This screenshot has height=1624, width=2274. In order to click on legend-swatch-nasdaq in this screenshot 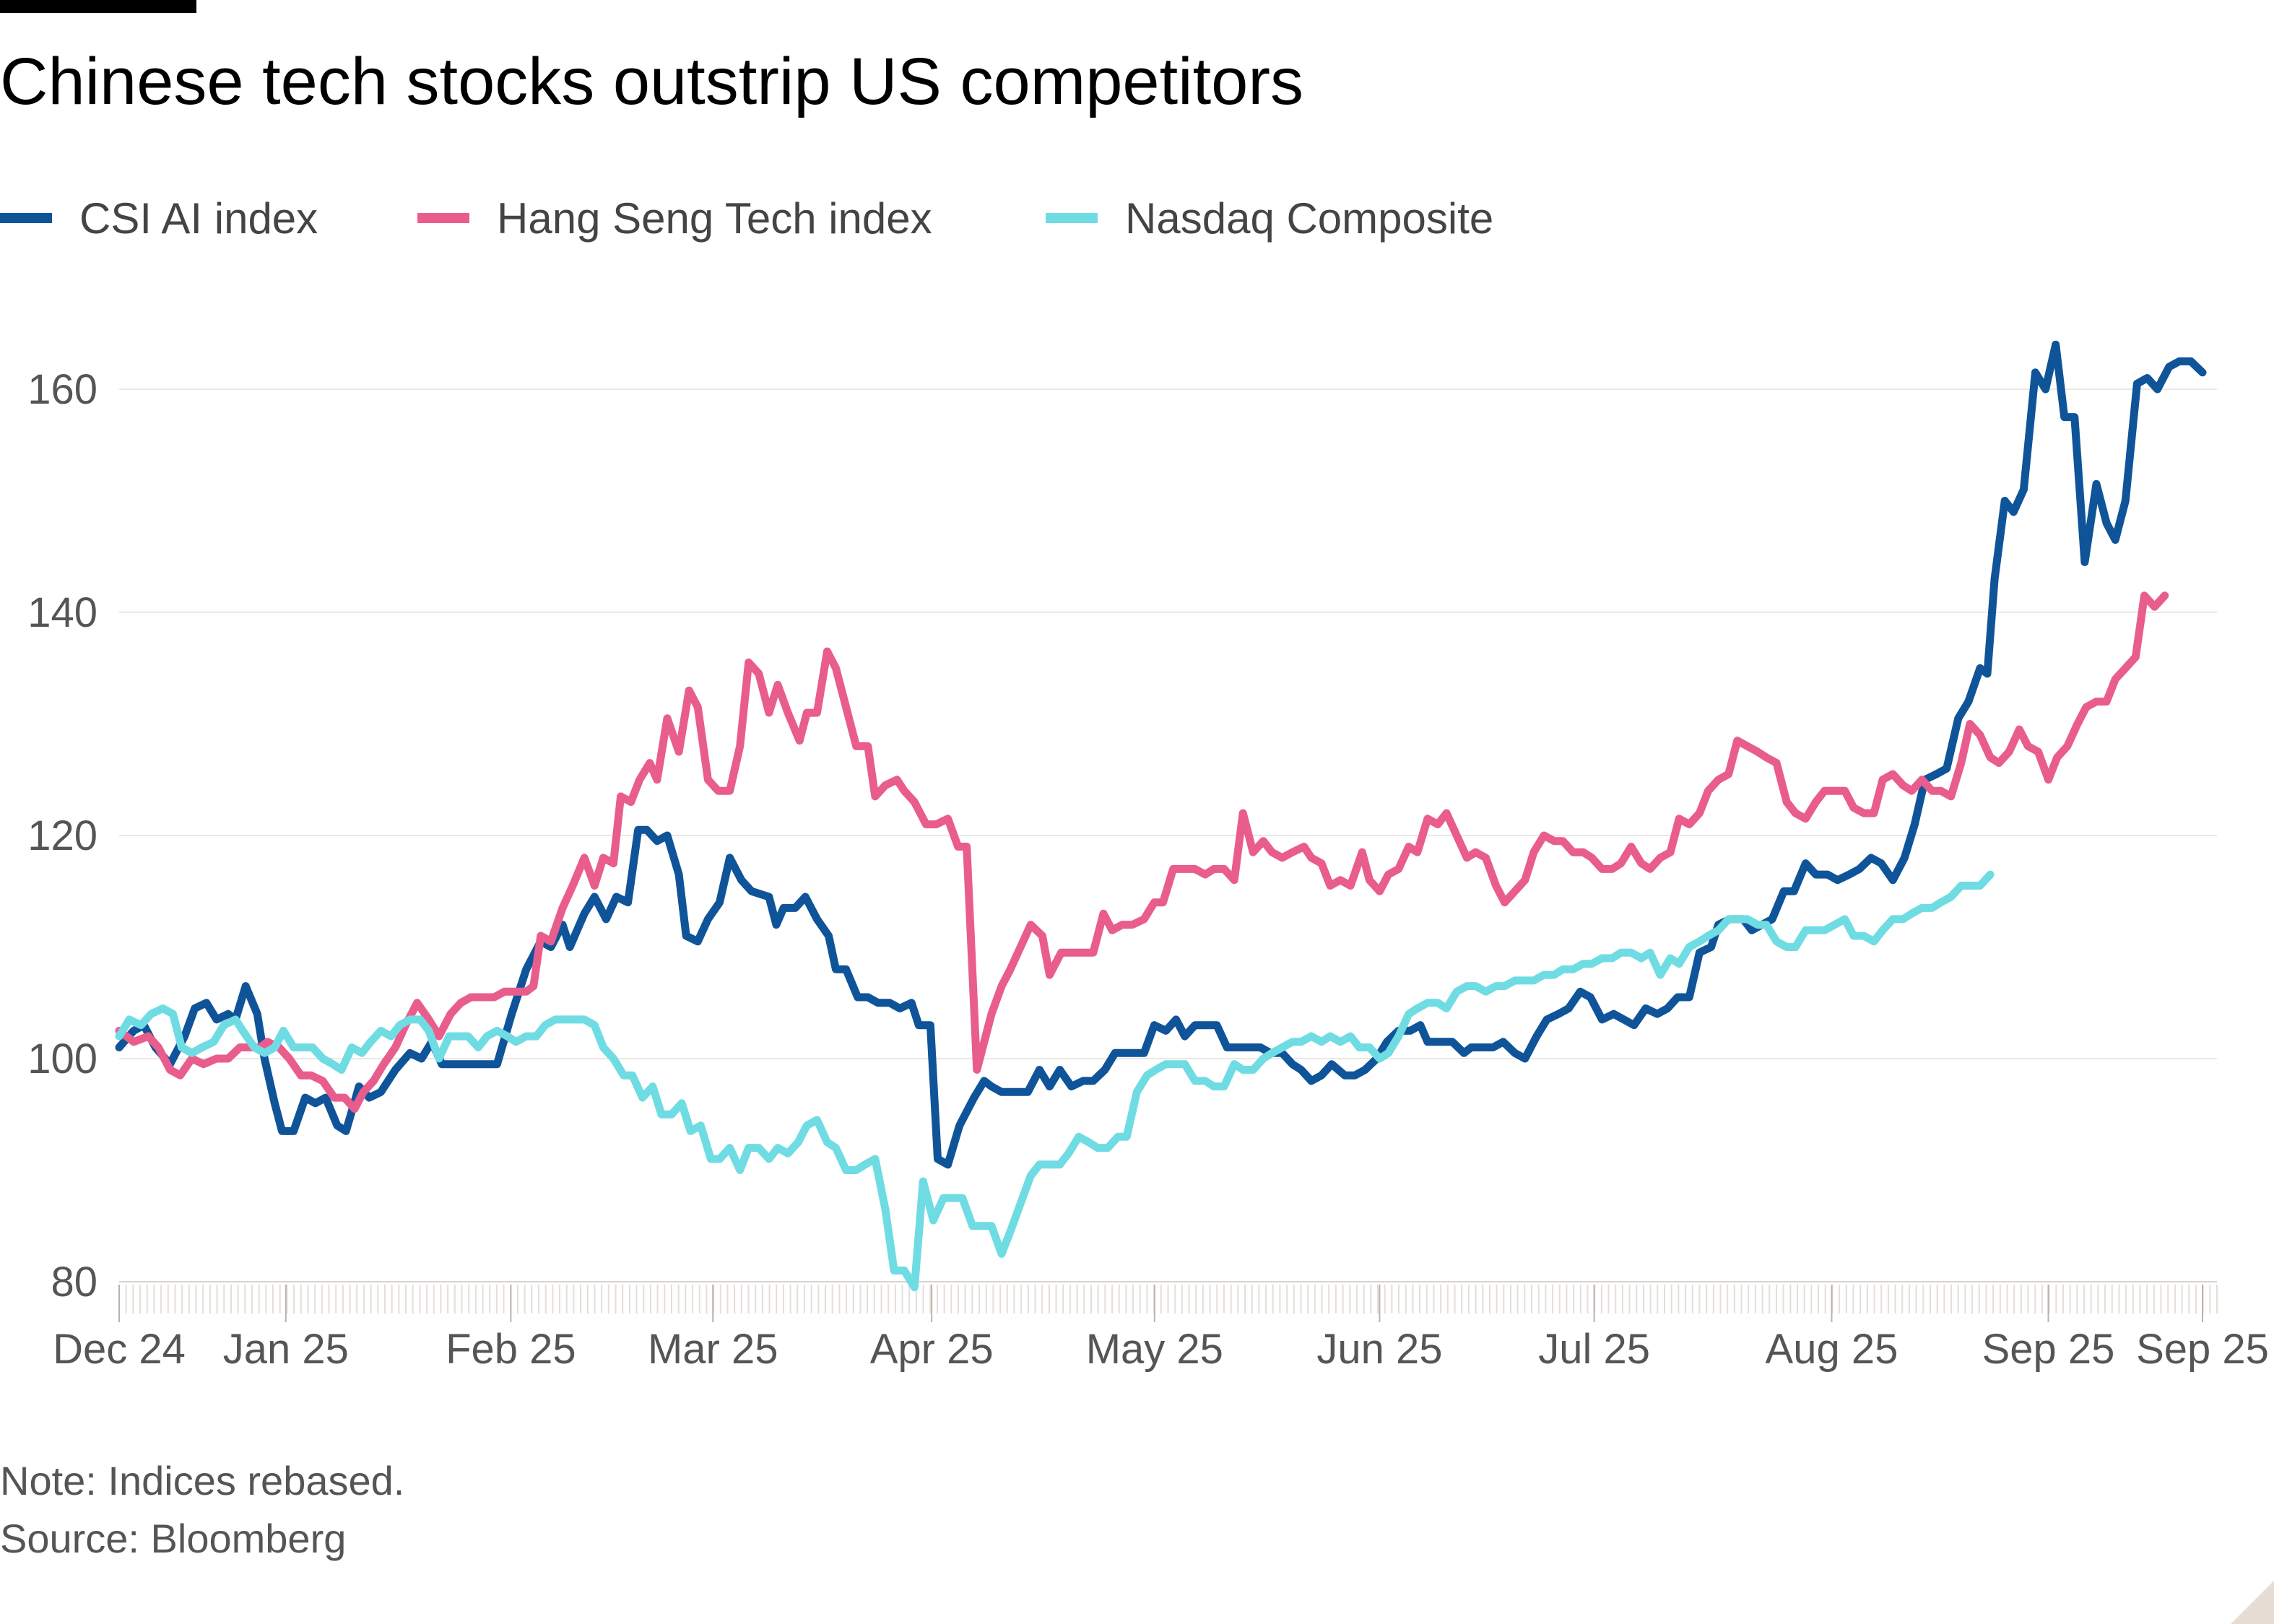, I will do `click(1072, 218)`.